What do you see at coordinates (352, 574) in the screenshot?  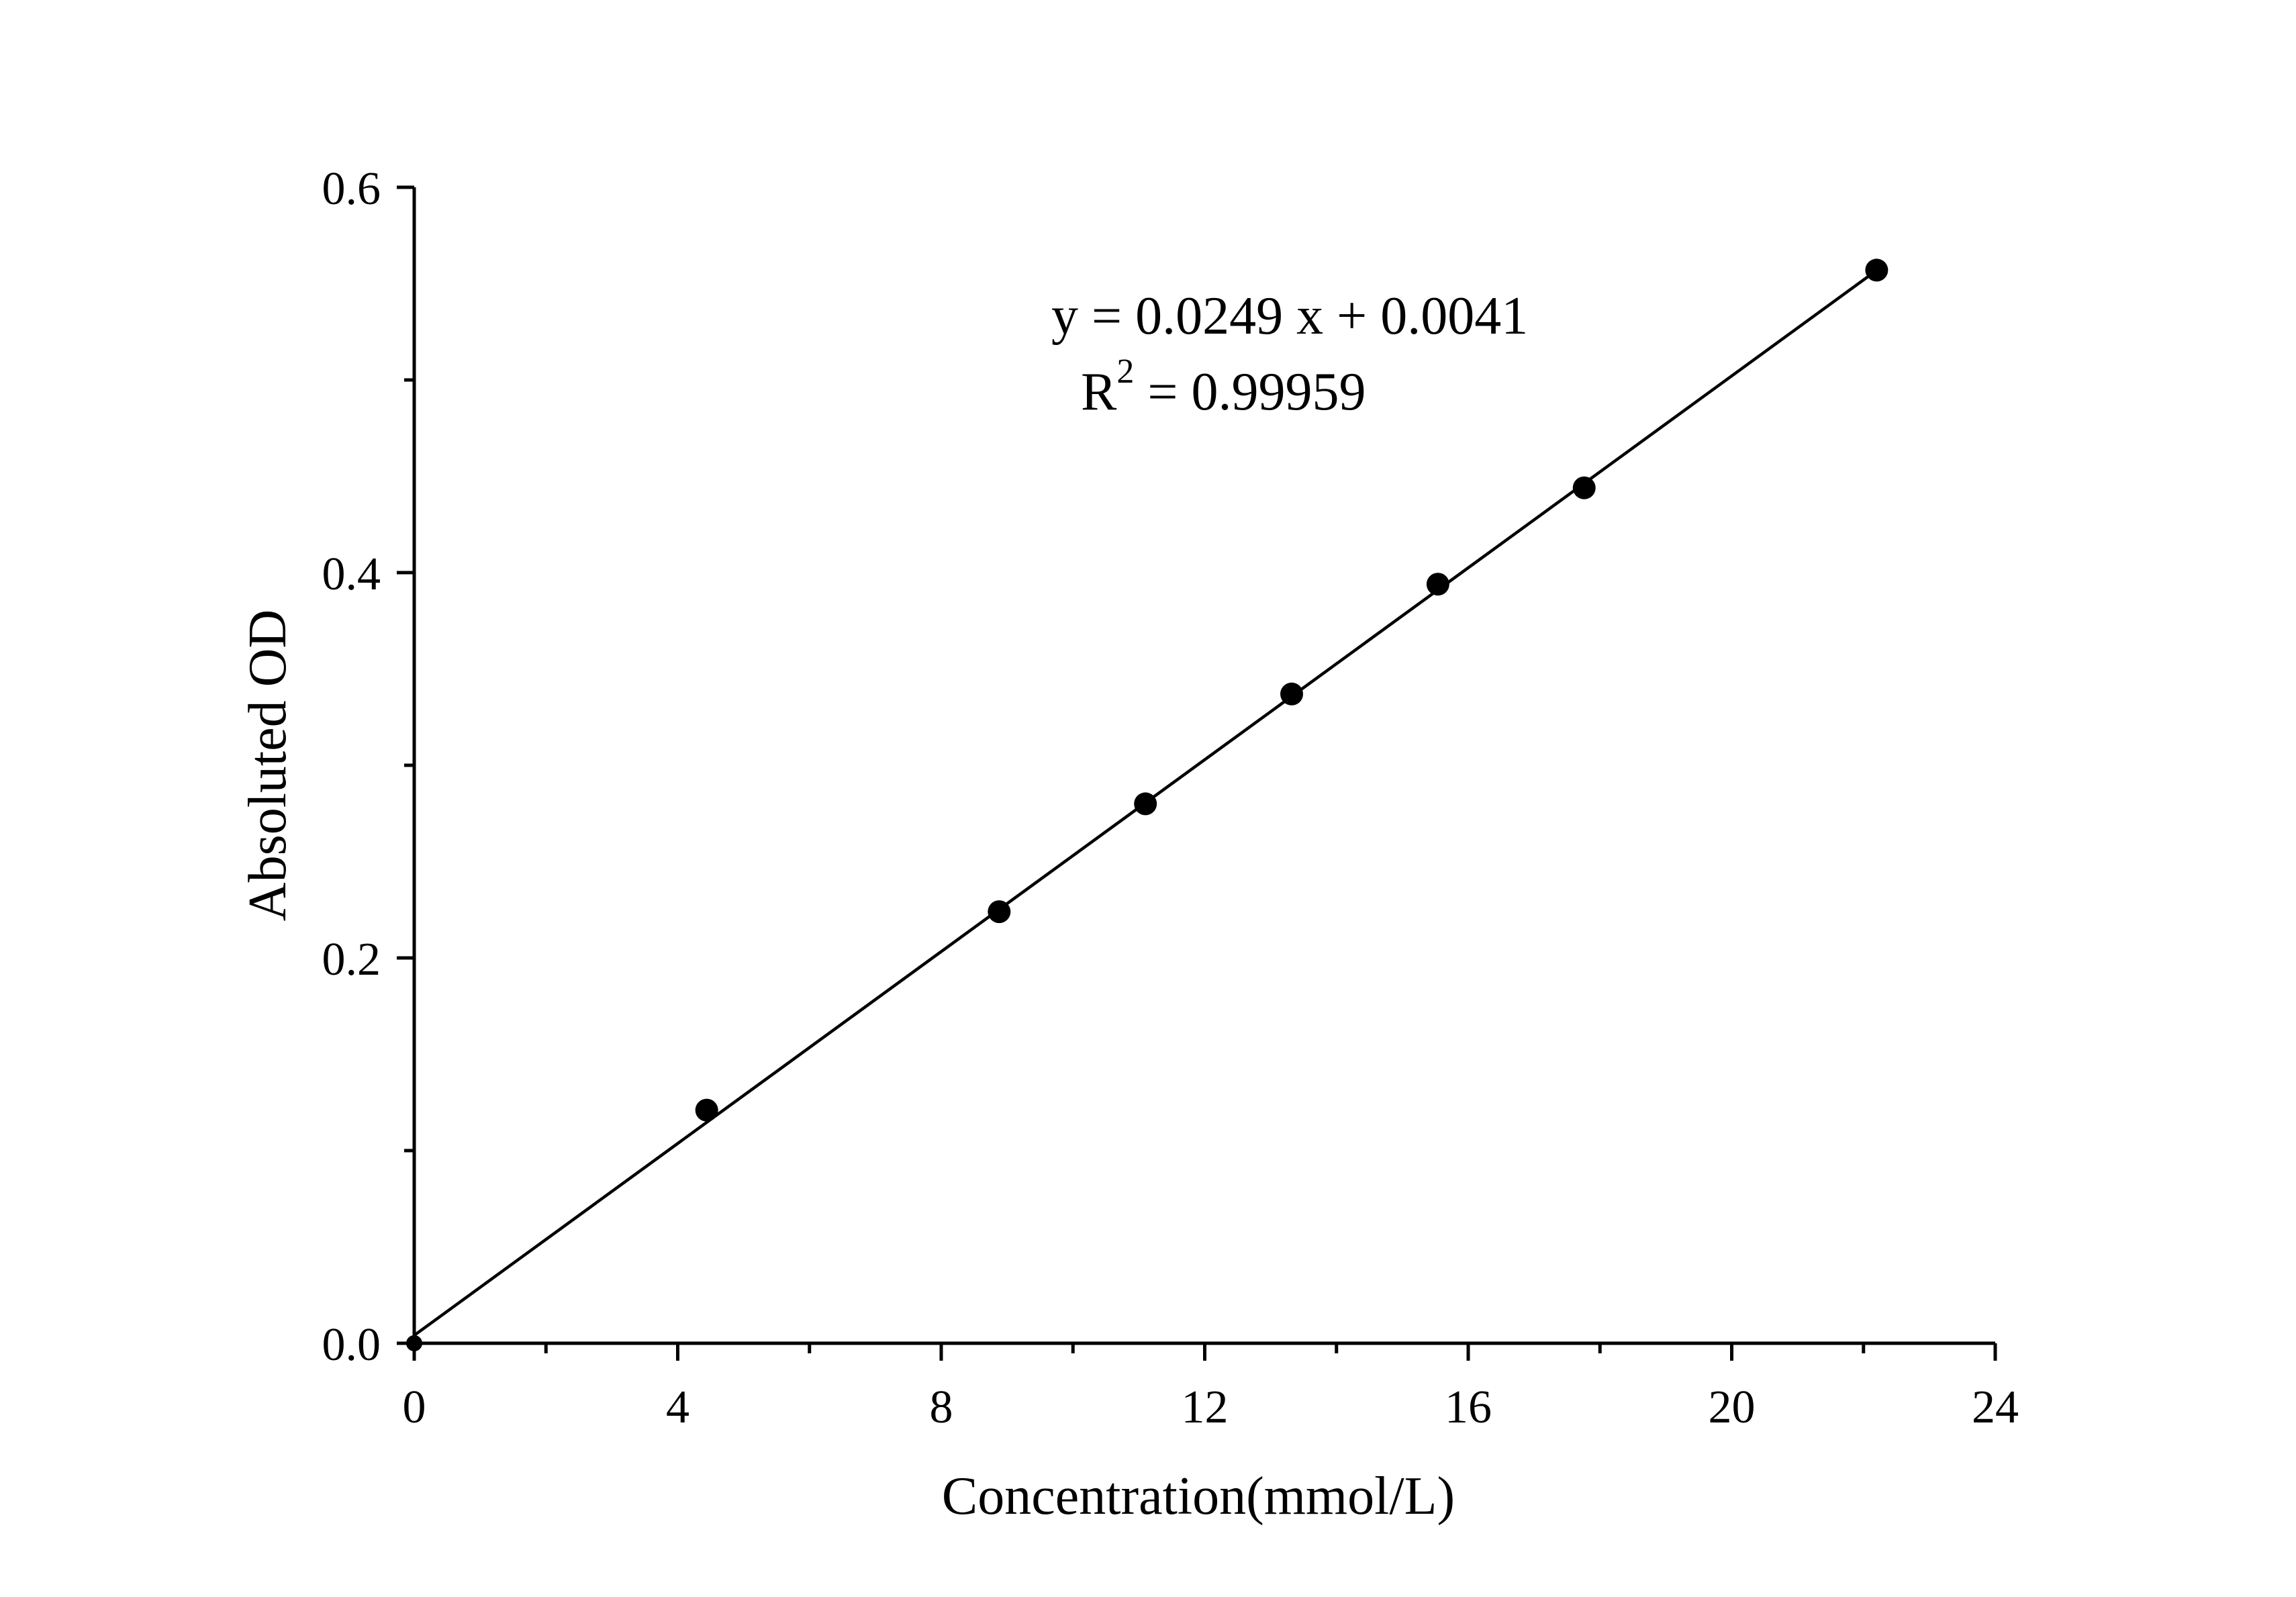 I see `y-tick-label: 0.4` at bounding box center [352, 574].